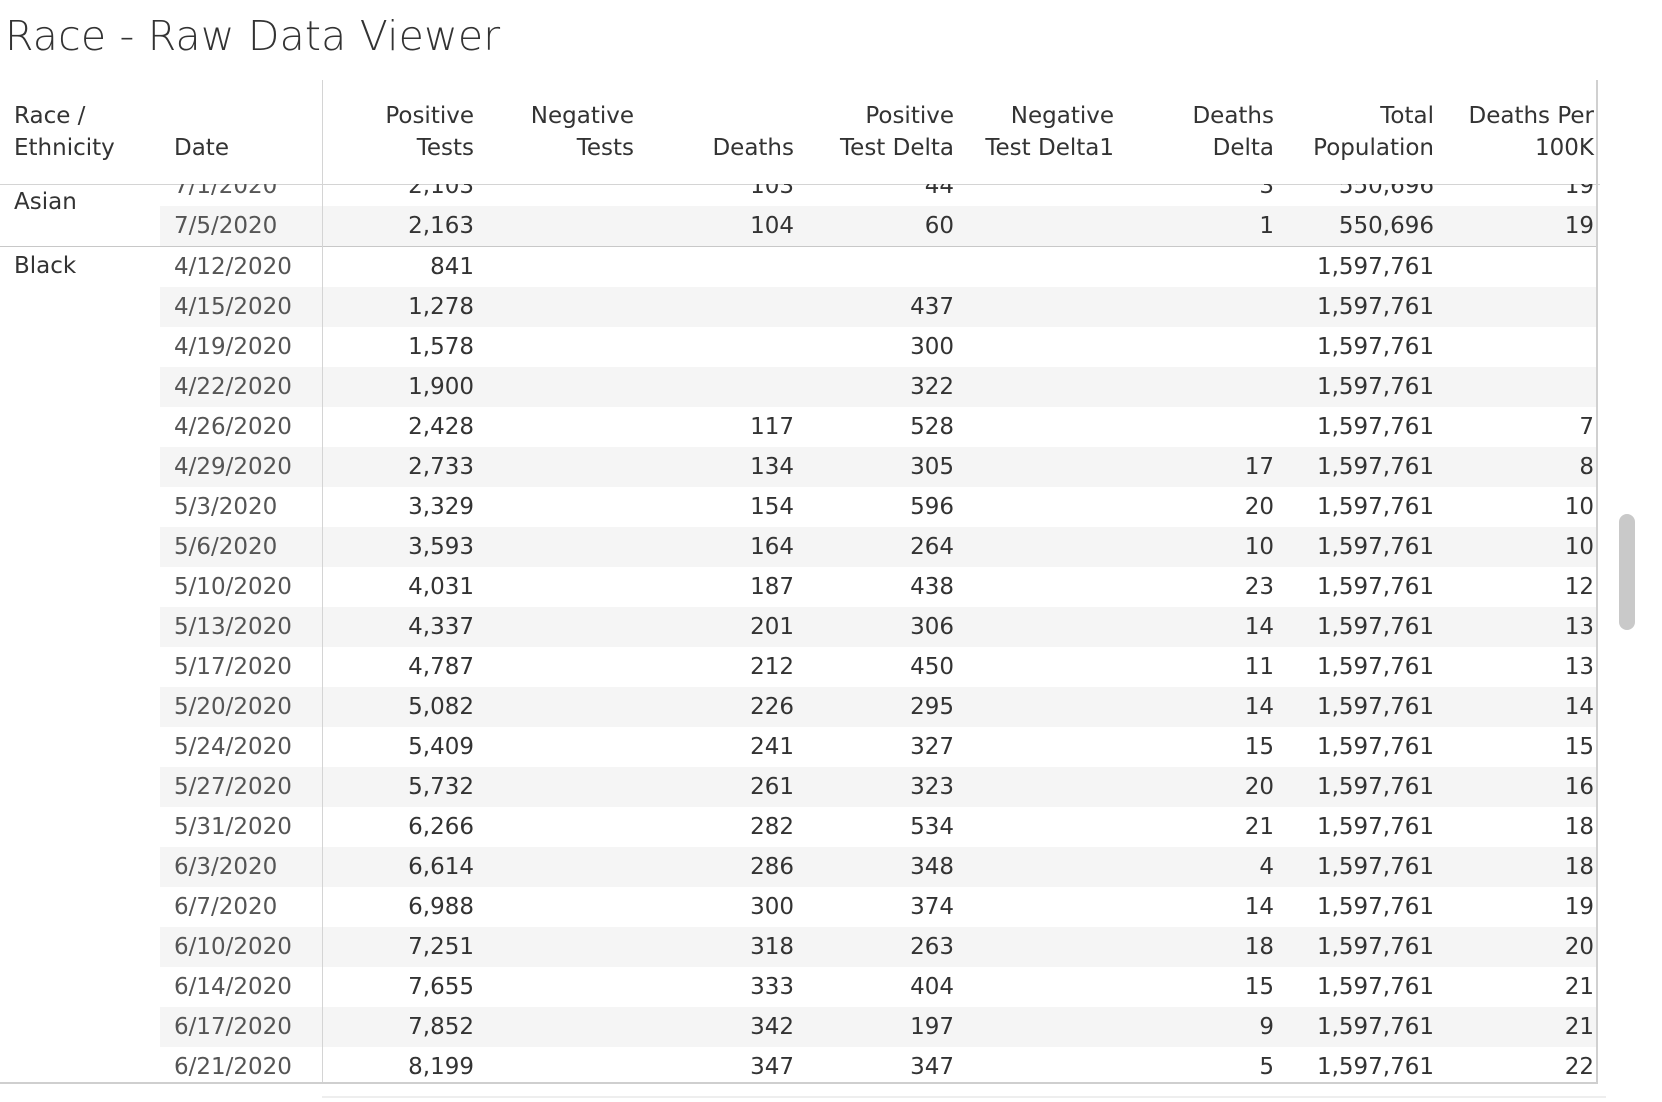  What do you see at coordinates (932, 1027) in the screenshot?
I see `cell-positive-test-delta: 197` at bounding box center [932, 1027].